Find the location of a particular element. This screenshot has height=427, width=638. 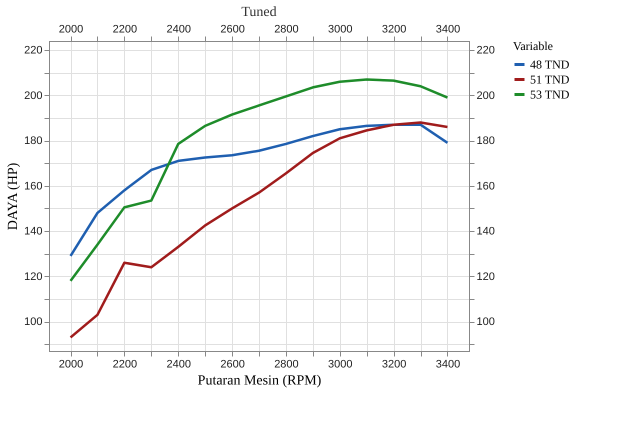

x2-tick-label: 2200 is located at coordinates (125, 364).